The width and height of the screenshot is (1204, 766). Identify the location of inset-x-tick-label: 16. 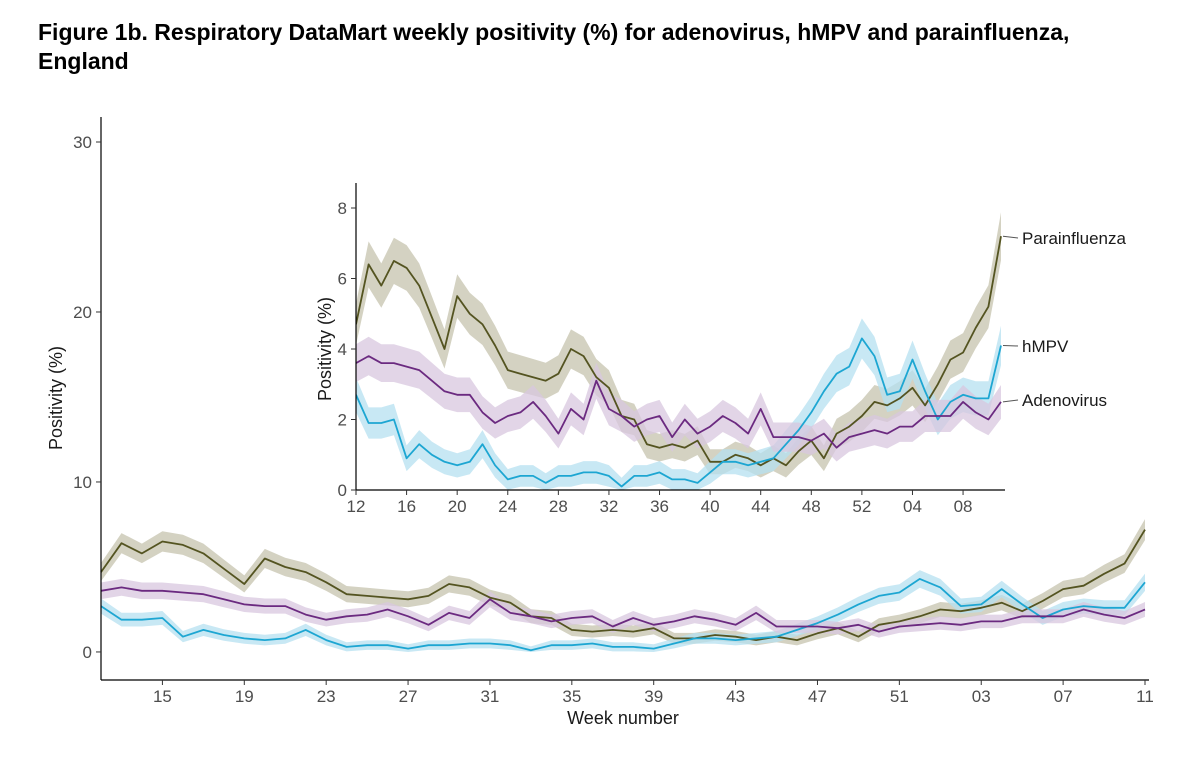
(406, 506).